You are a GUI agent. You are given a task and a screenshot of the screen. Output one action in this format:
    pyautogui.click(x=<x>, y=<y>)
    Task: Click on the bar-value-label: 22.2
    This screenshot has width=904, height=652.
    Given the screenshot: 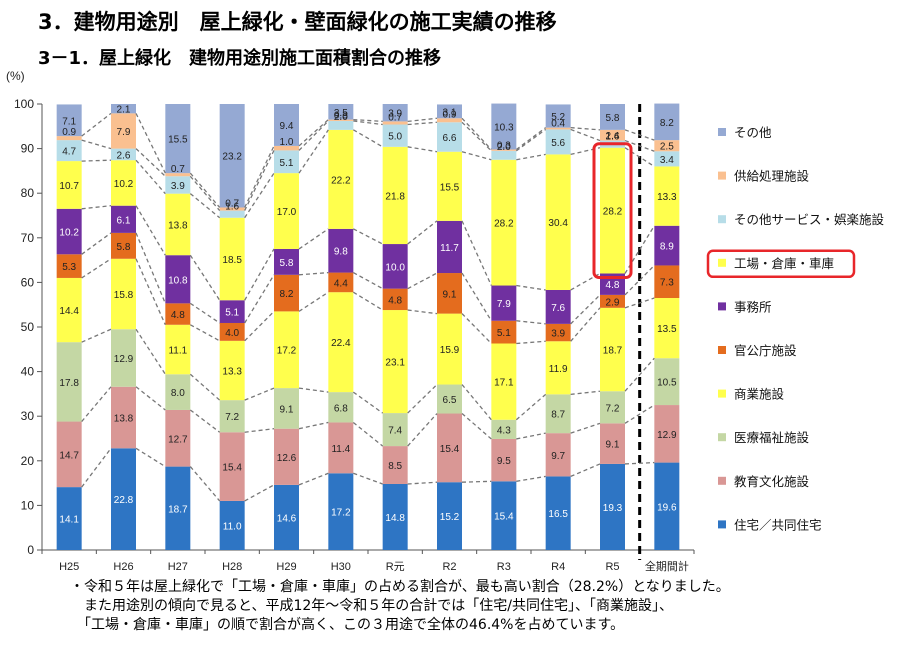 What is the action you would take?
    pyautogui.click(x=341, y=180)
    